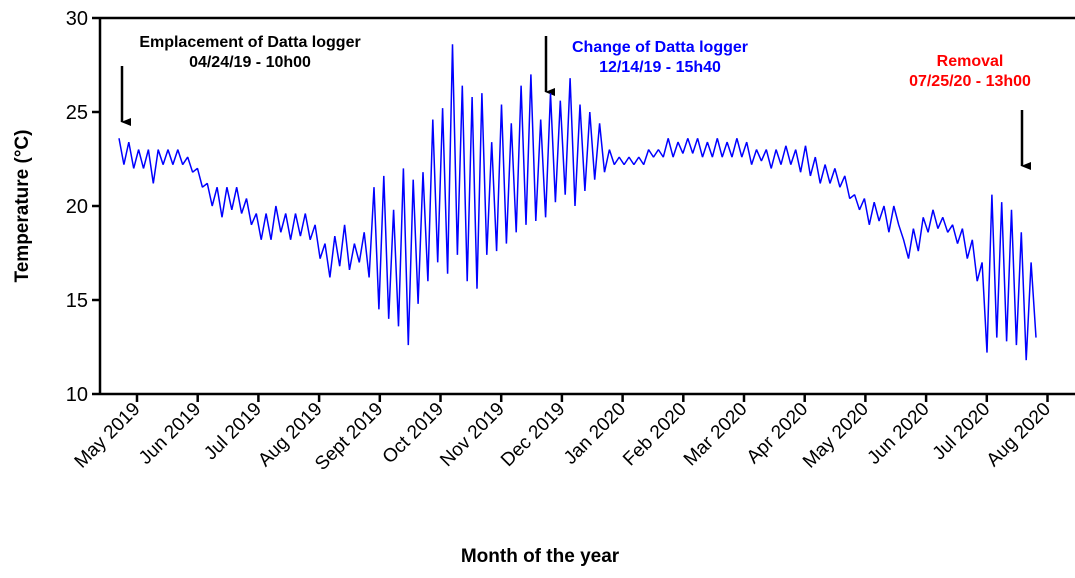 This screenshot has width=1075, height=578. Describe the element at coordinates (716, 435) in the screenshot. I see `x-tick-label: Mar 2020` at that location.